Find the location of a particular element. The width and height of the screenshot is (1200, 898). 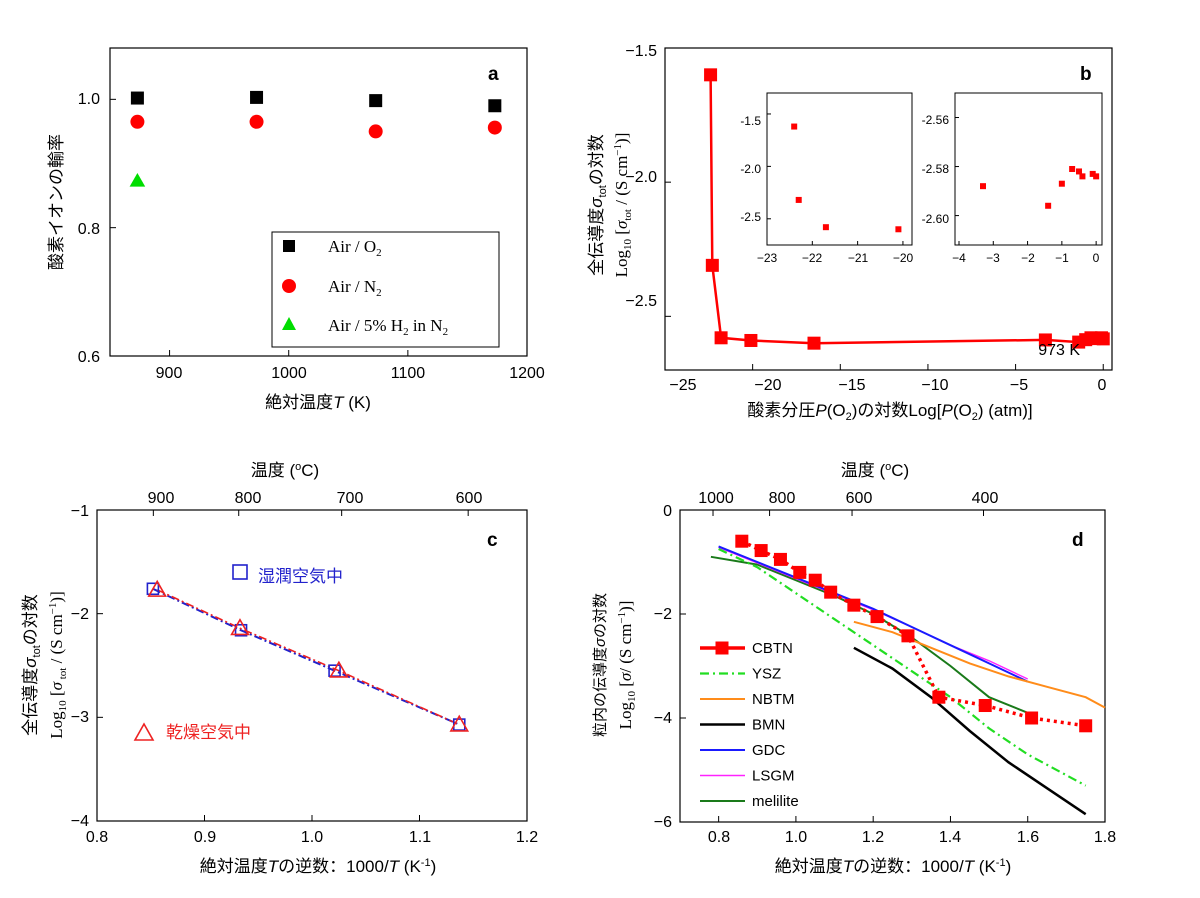

inset1-ytick-label: -2.5 is located at coordinates (750, 217).